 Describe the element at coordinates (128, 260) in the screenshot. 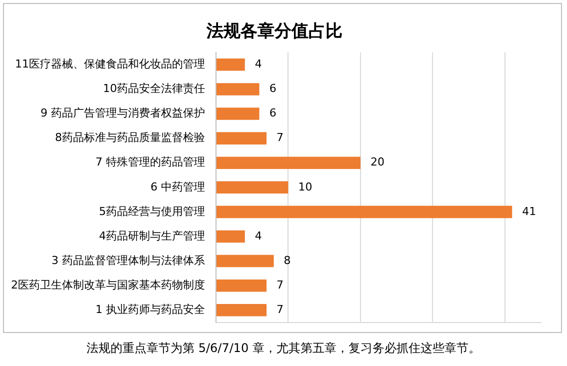

I see `y-tick-label: 3 药品监督管理体制与法律体系` at that location.